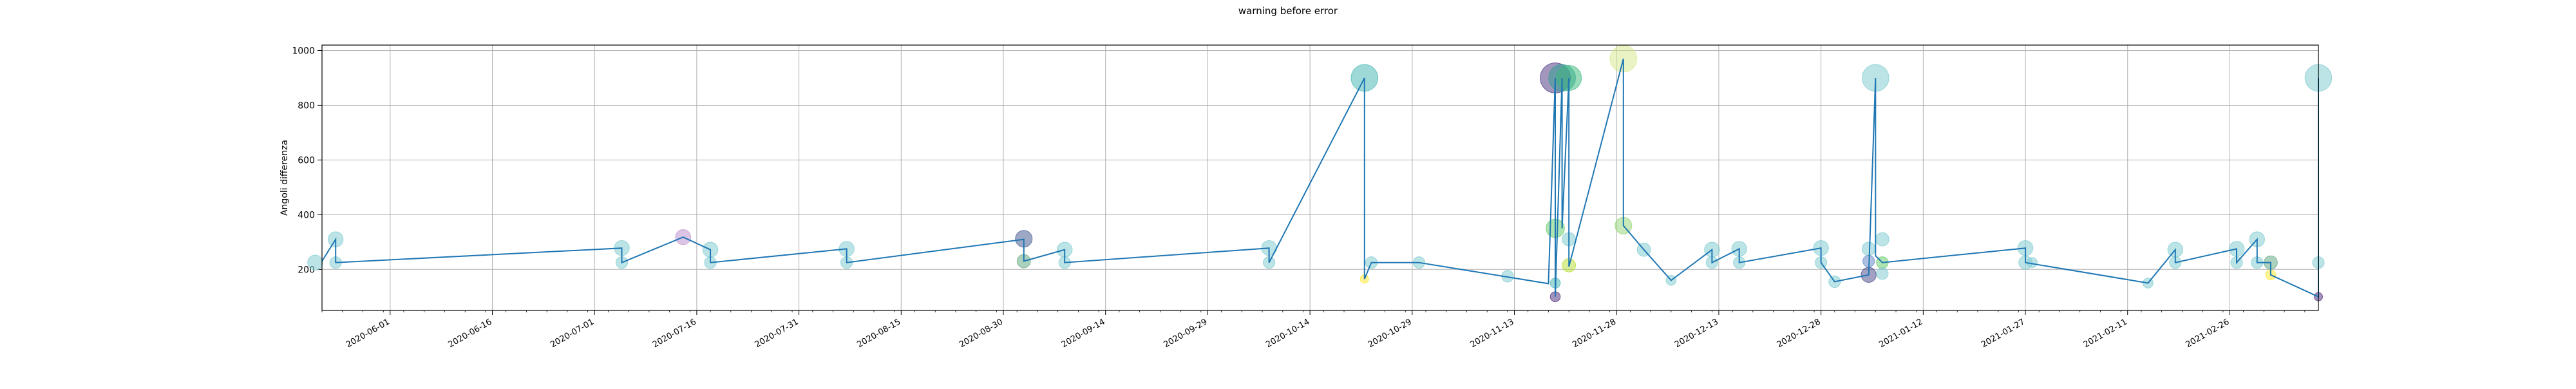 Image resolution: width=2576 pixels, height=389 pixels. I want to click on x-tick-label: 2020-12-28, so click(1799, 333).